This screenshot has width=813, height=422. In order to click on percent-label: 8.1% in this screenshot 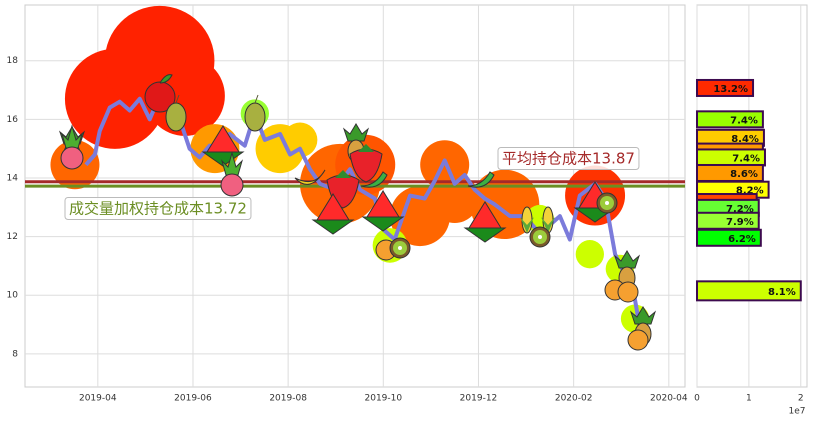, I will do `click(782, 292)`.